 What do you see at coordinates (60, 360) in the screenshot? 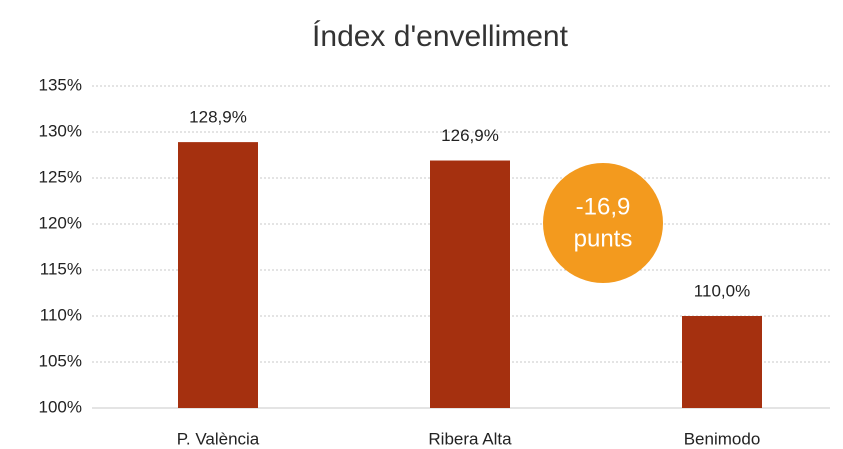
I see `y-tick-label: 105%` at bounding box center [60, 360].